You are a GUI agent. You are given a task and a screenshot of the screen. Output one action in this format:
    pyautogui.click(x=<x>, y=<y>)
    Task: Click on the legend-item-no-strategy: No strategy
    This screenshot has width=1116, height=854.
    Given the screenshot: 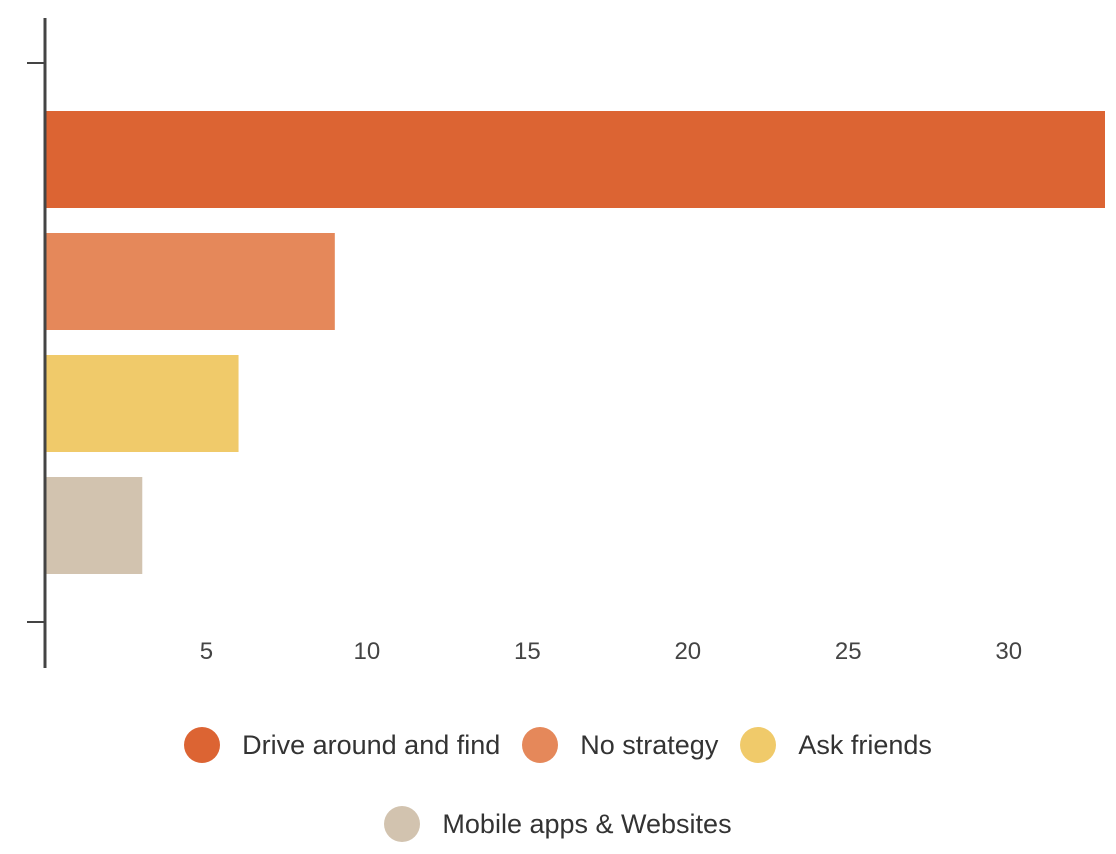 What is the action you would take?
    pyautogui.click(x=620, y=745)
    